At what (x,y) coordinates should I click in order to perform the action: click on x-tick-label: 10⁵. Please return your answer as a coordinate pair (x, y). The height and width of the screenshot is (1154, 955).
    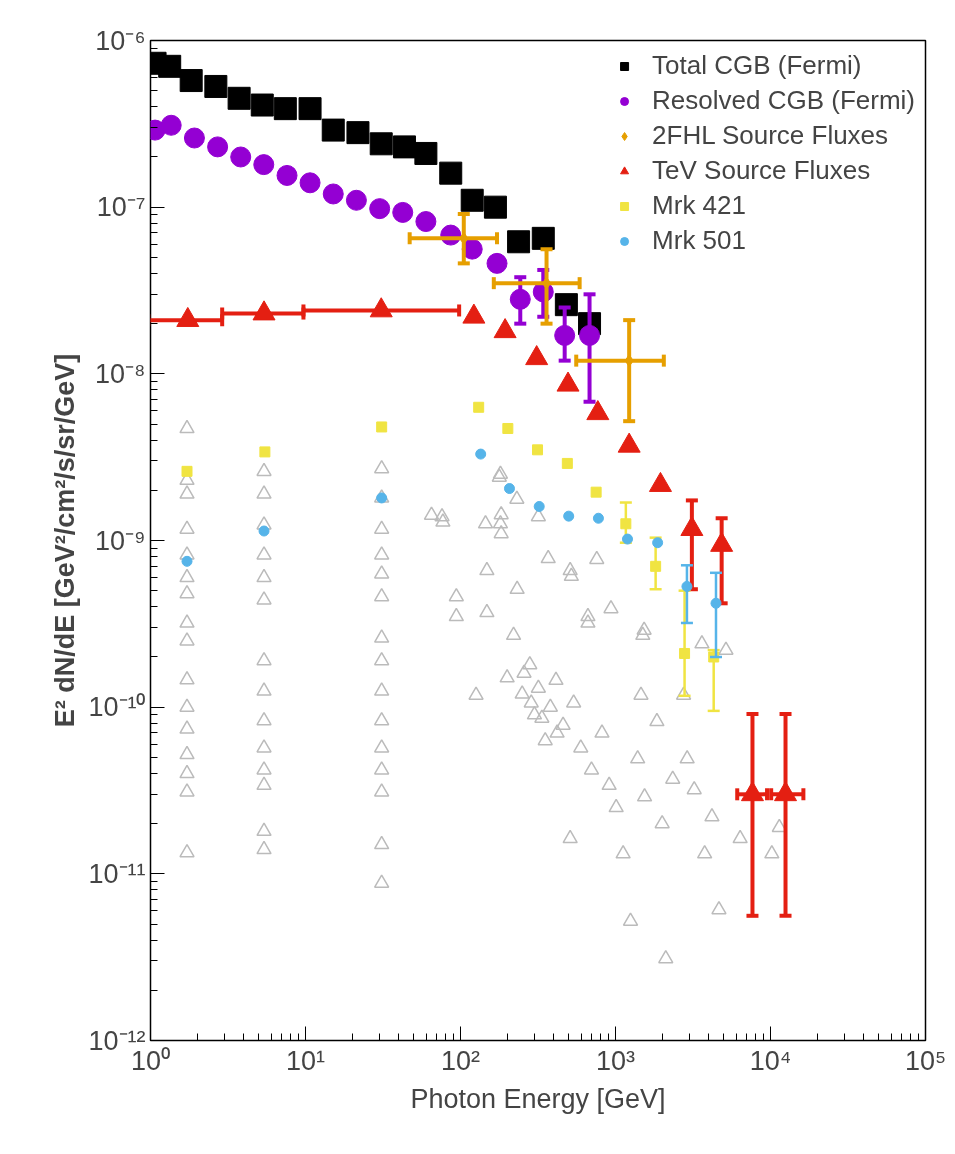
    Looking at the image, I should click on (925, 1060).